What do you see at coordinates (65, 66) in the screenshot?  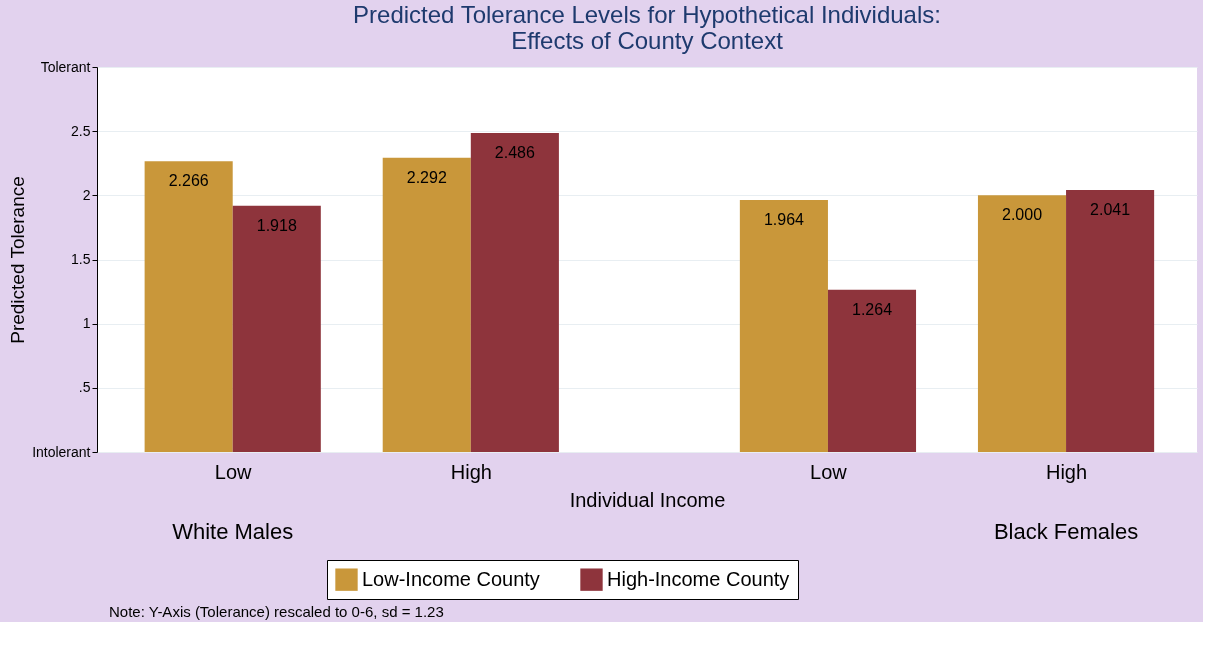 I see `y-tick-label: Tolerant` at bounding box center [65, 66].